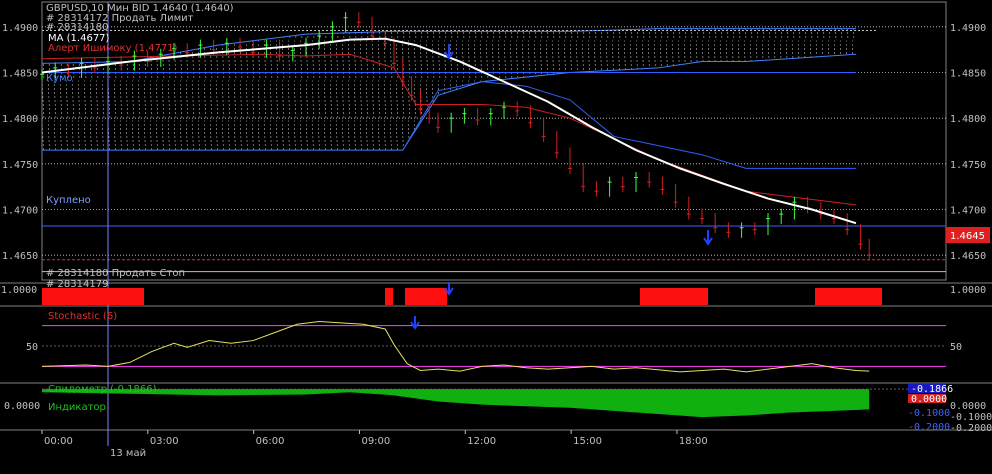 The width and height of the screenshot is (992, 474). What do you see at coordinates (481, 441) in the screenshot?
I see `time-tick-label: 12:00` at bounding box center [481, 441].